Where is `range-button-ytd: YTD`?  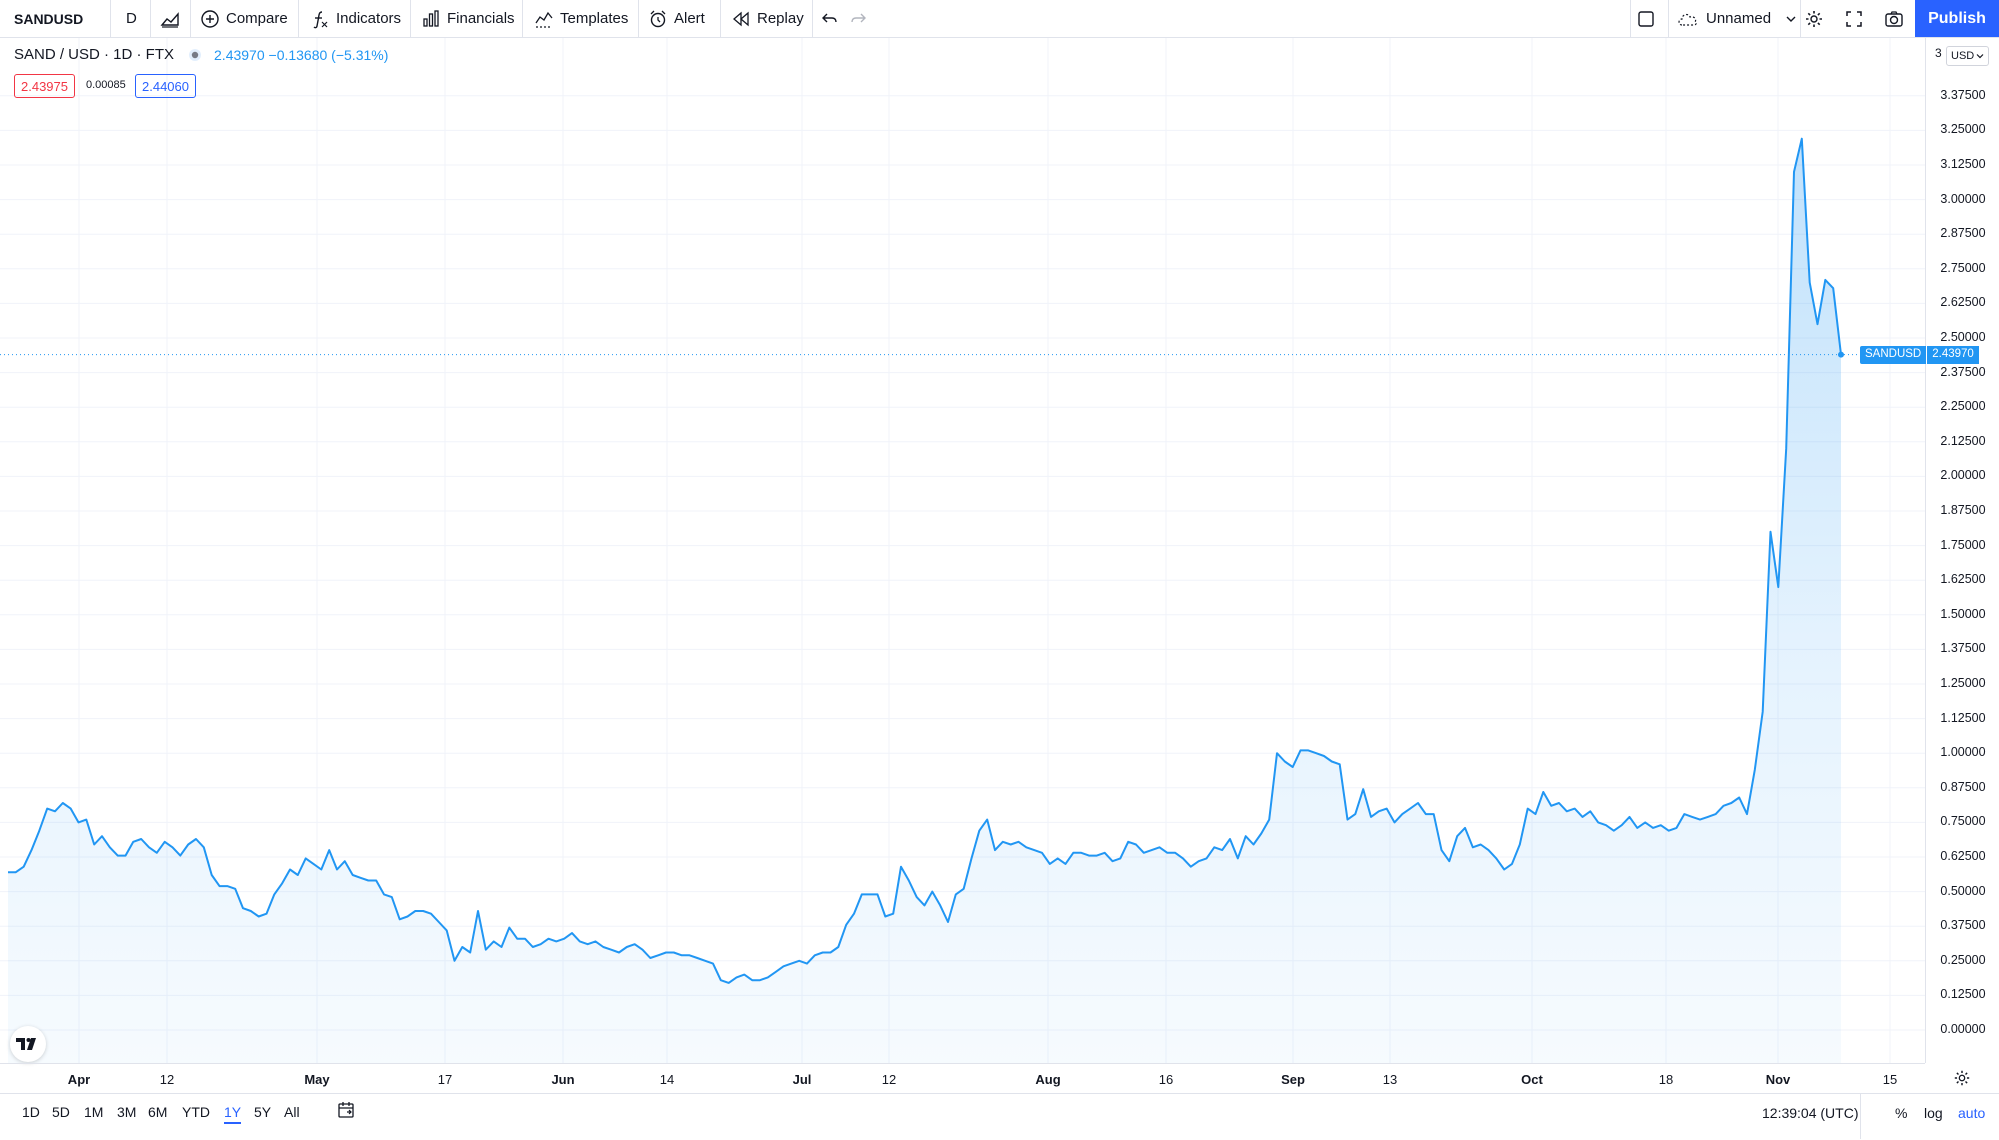 range-button-ytd: YTD is located at coordinates (196, 1112).